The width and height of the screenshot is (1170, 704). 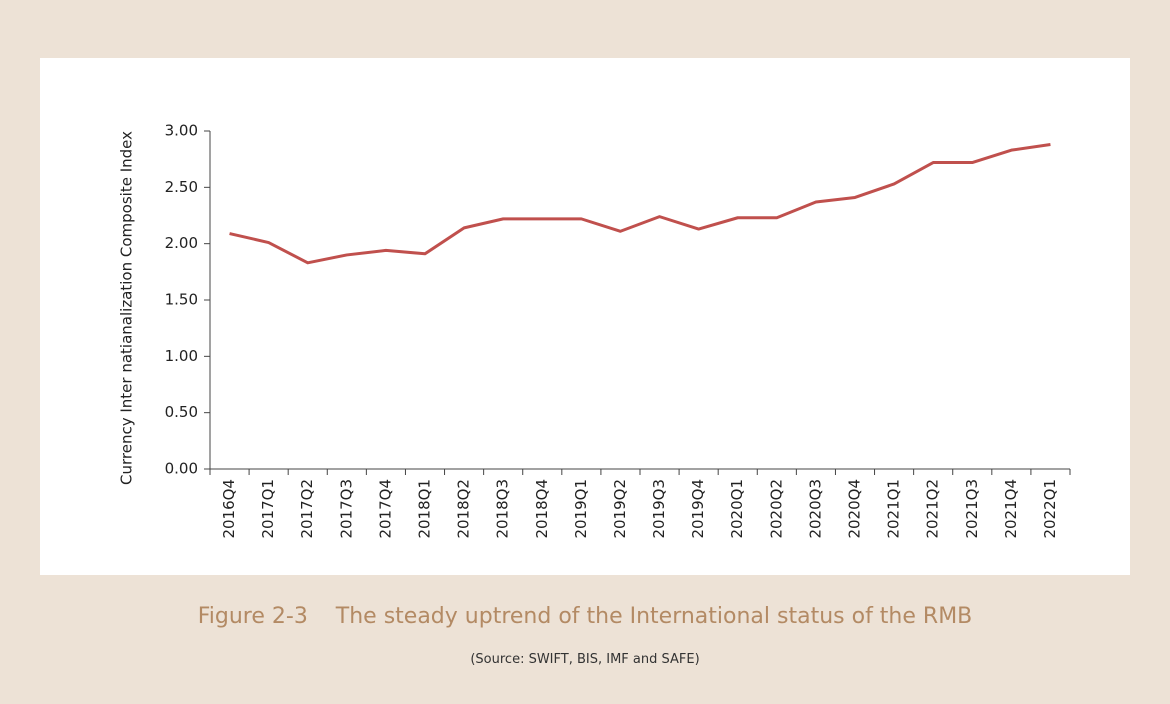 I want to click on x-tick-label: 2020Q2, so click(x=776, y=509).